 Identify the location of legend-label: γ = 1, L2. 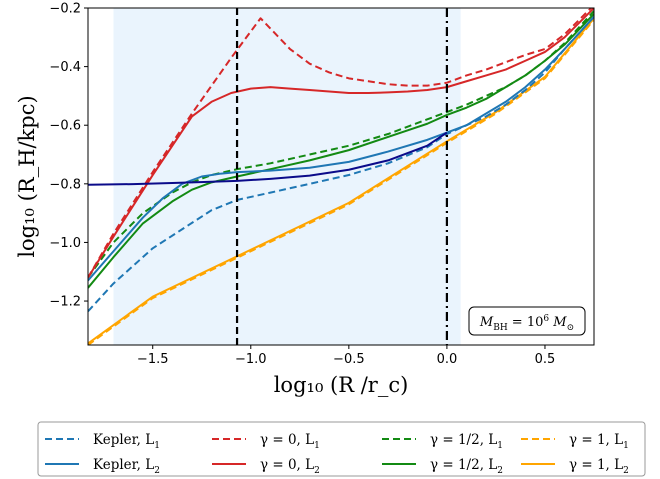
(599, 466).